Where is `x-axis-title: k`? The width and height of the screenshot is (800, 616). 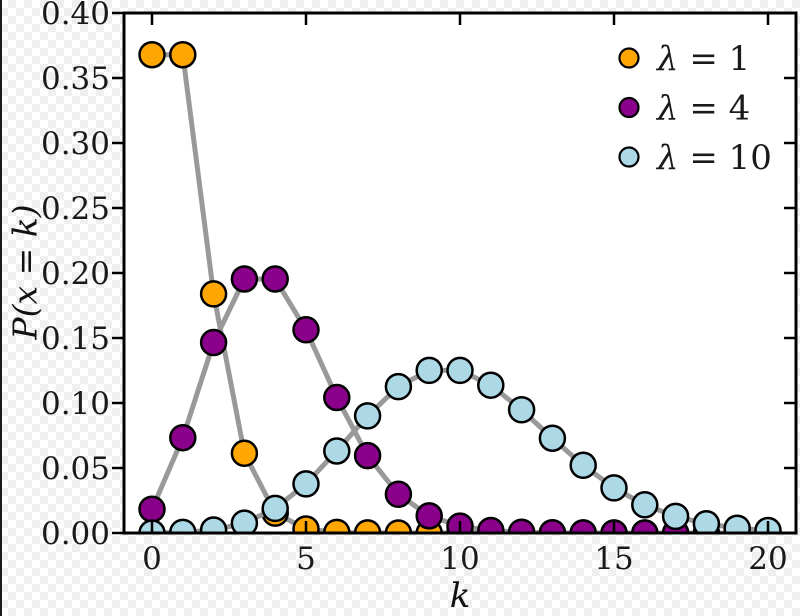
x-axis-title: k is located at coordinates (460, 596).